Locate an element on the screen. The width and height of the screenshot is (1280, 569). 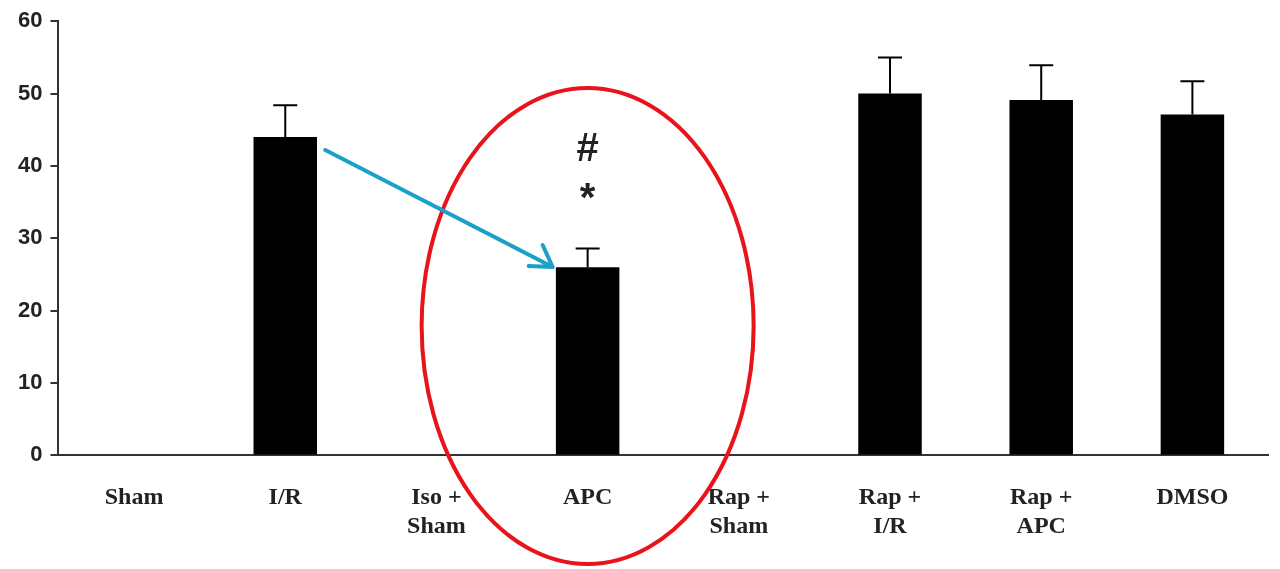
x-tick-label: Iso + Sham is located at coordinates (436, 510).